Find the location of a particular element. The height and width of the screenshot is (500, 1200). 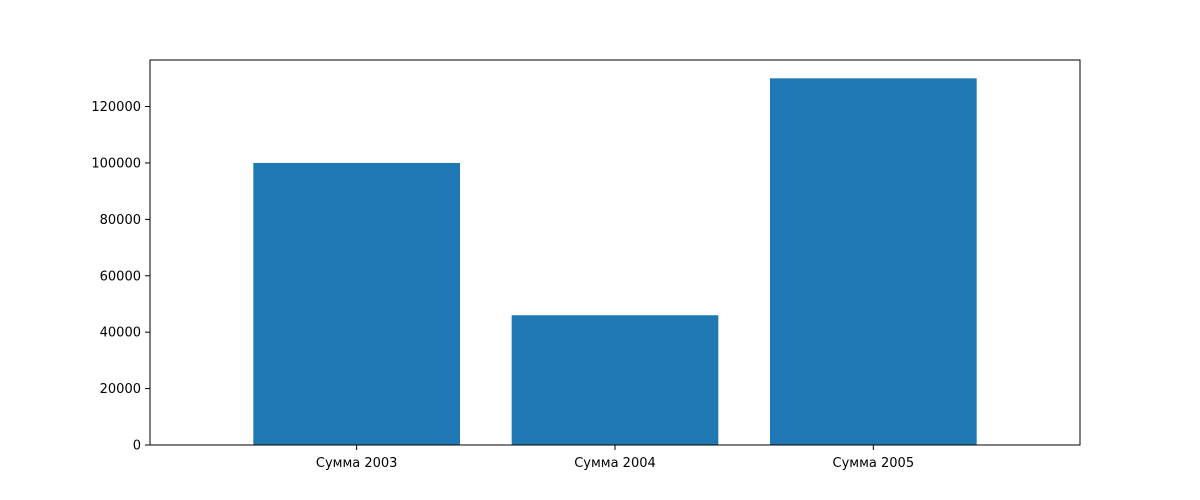

y-tick-label-6: 120000 is located at coordinates (116, 107).